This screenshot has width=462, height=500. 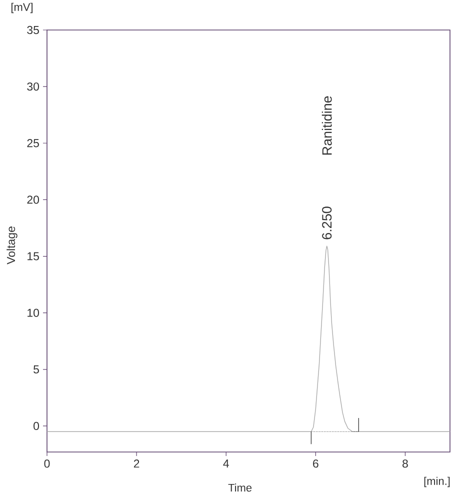 What do you see at coordinates (33, 30) in the screenshot?
I see `y-tick-label: 35` at bounding box center [33, 30].